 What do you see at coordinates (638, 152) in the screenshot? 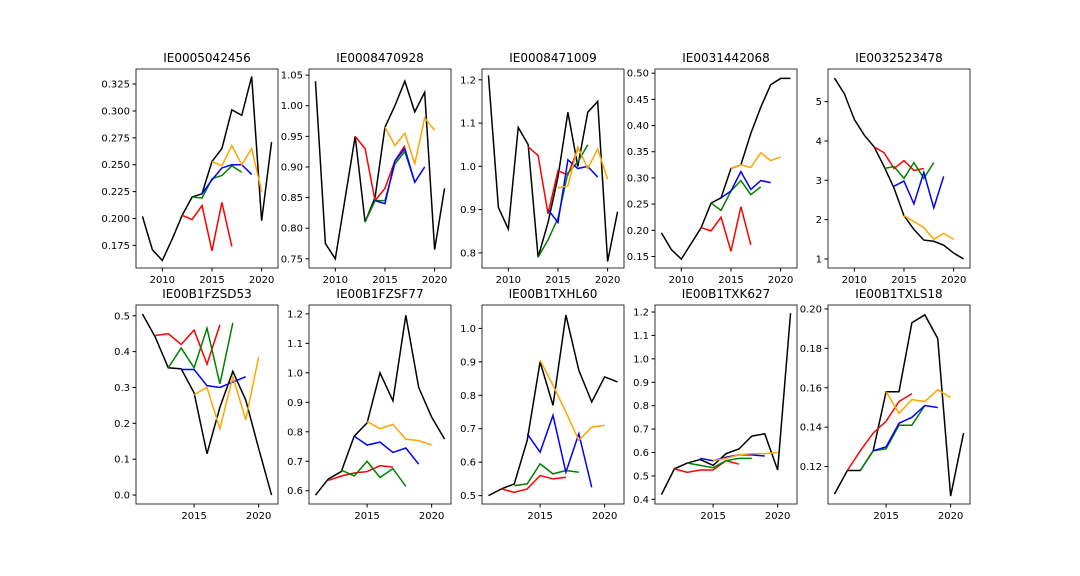
I see `y-tick-label: 0.35` at bounding box center [638, 152].